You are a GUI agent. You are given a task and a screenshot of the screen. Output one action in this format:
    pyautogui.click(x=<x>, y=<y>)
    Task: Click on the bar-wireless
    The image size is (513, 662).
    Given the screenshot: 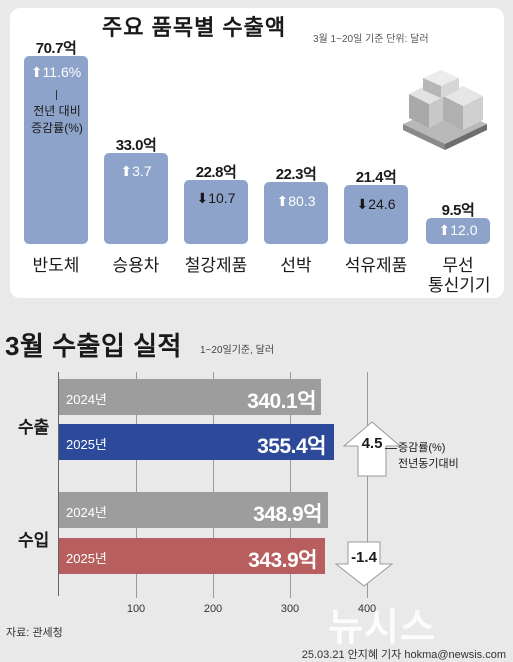 What is the action you would take?
    pyautogui.click(x=458, y=231)
    